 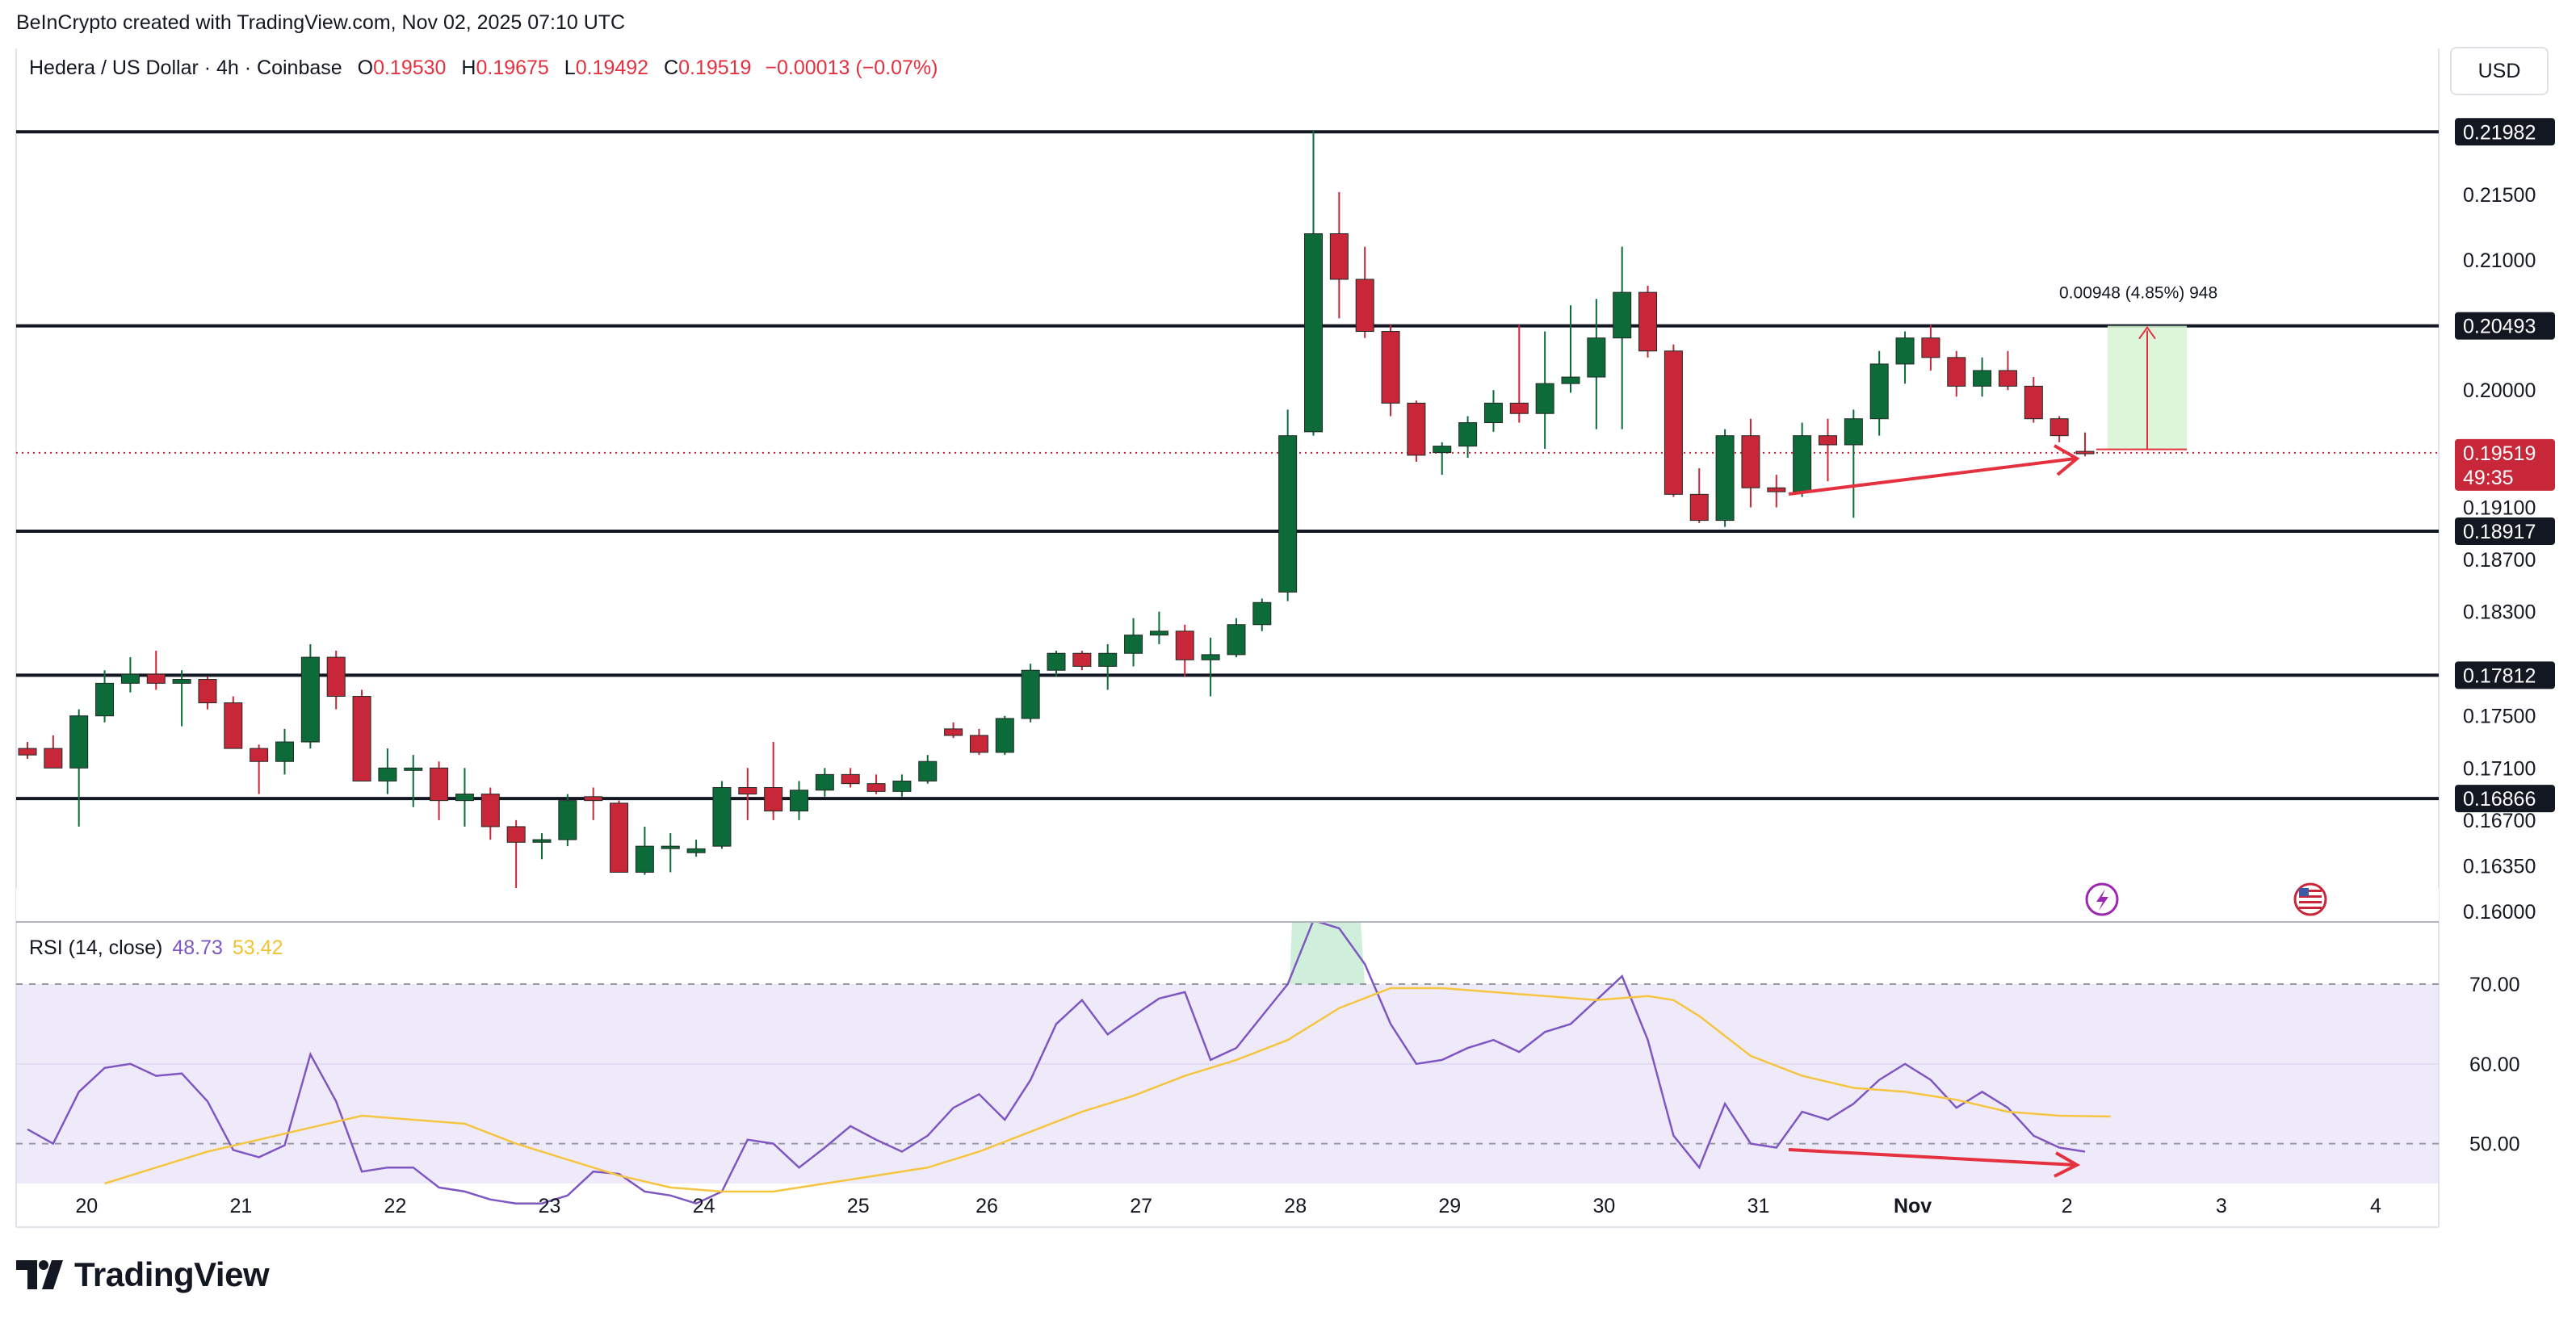 I want to click on symbol-title: Hedera / US Dollar · 4h · Coinbase, so click(x=185, y=68).